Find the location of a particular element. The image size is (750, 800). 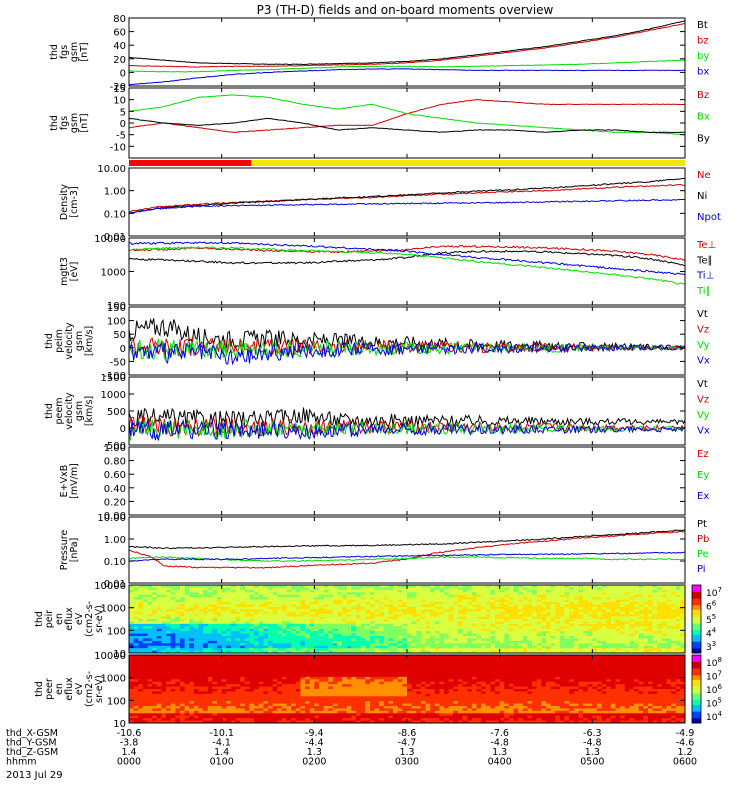

y-tick-label: 0.01 is located at coordinates (115, 584).